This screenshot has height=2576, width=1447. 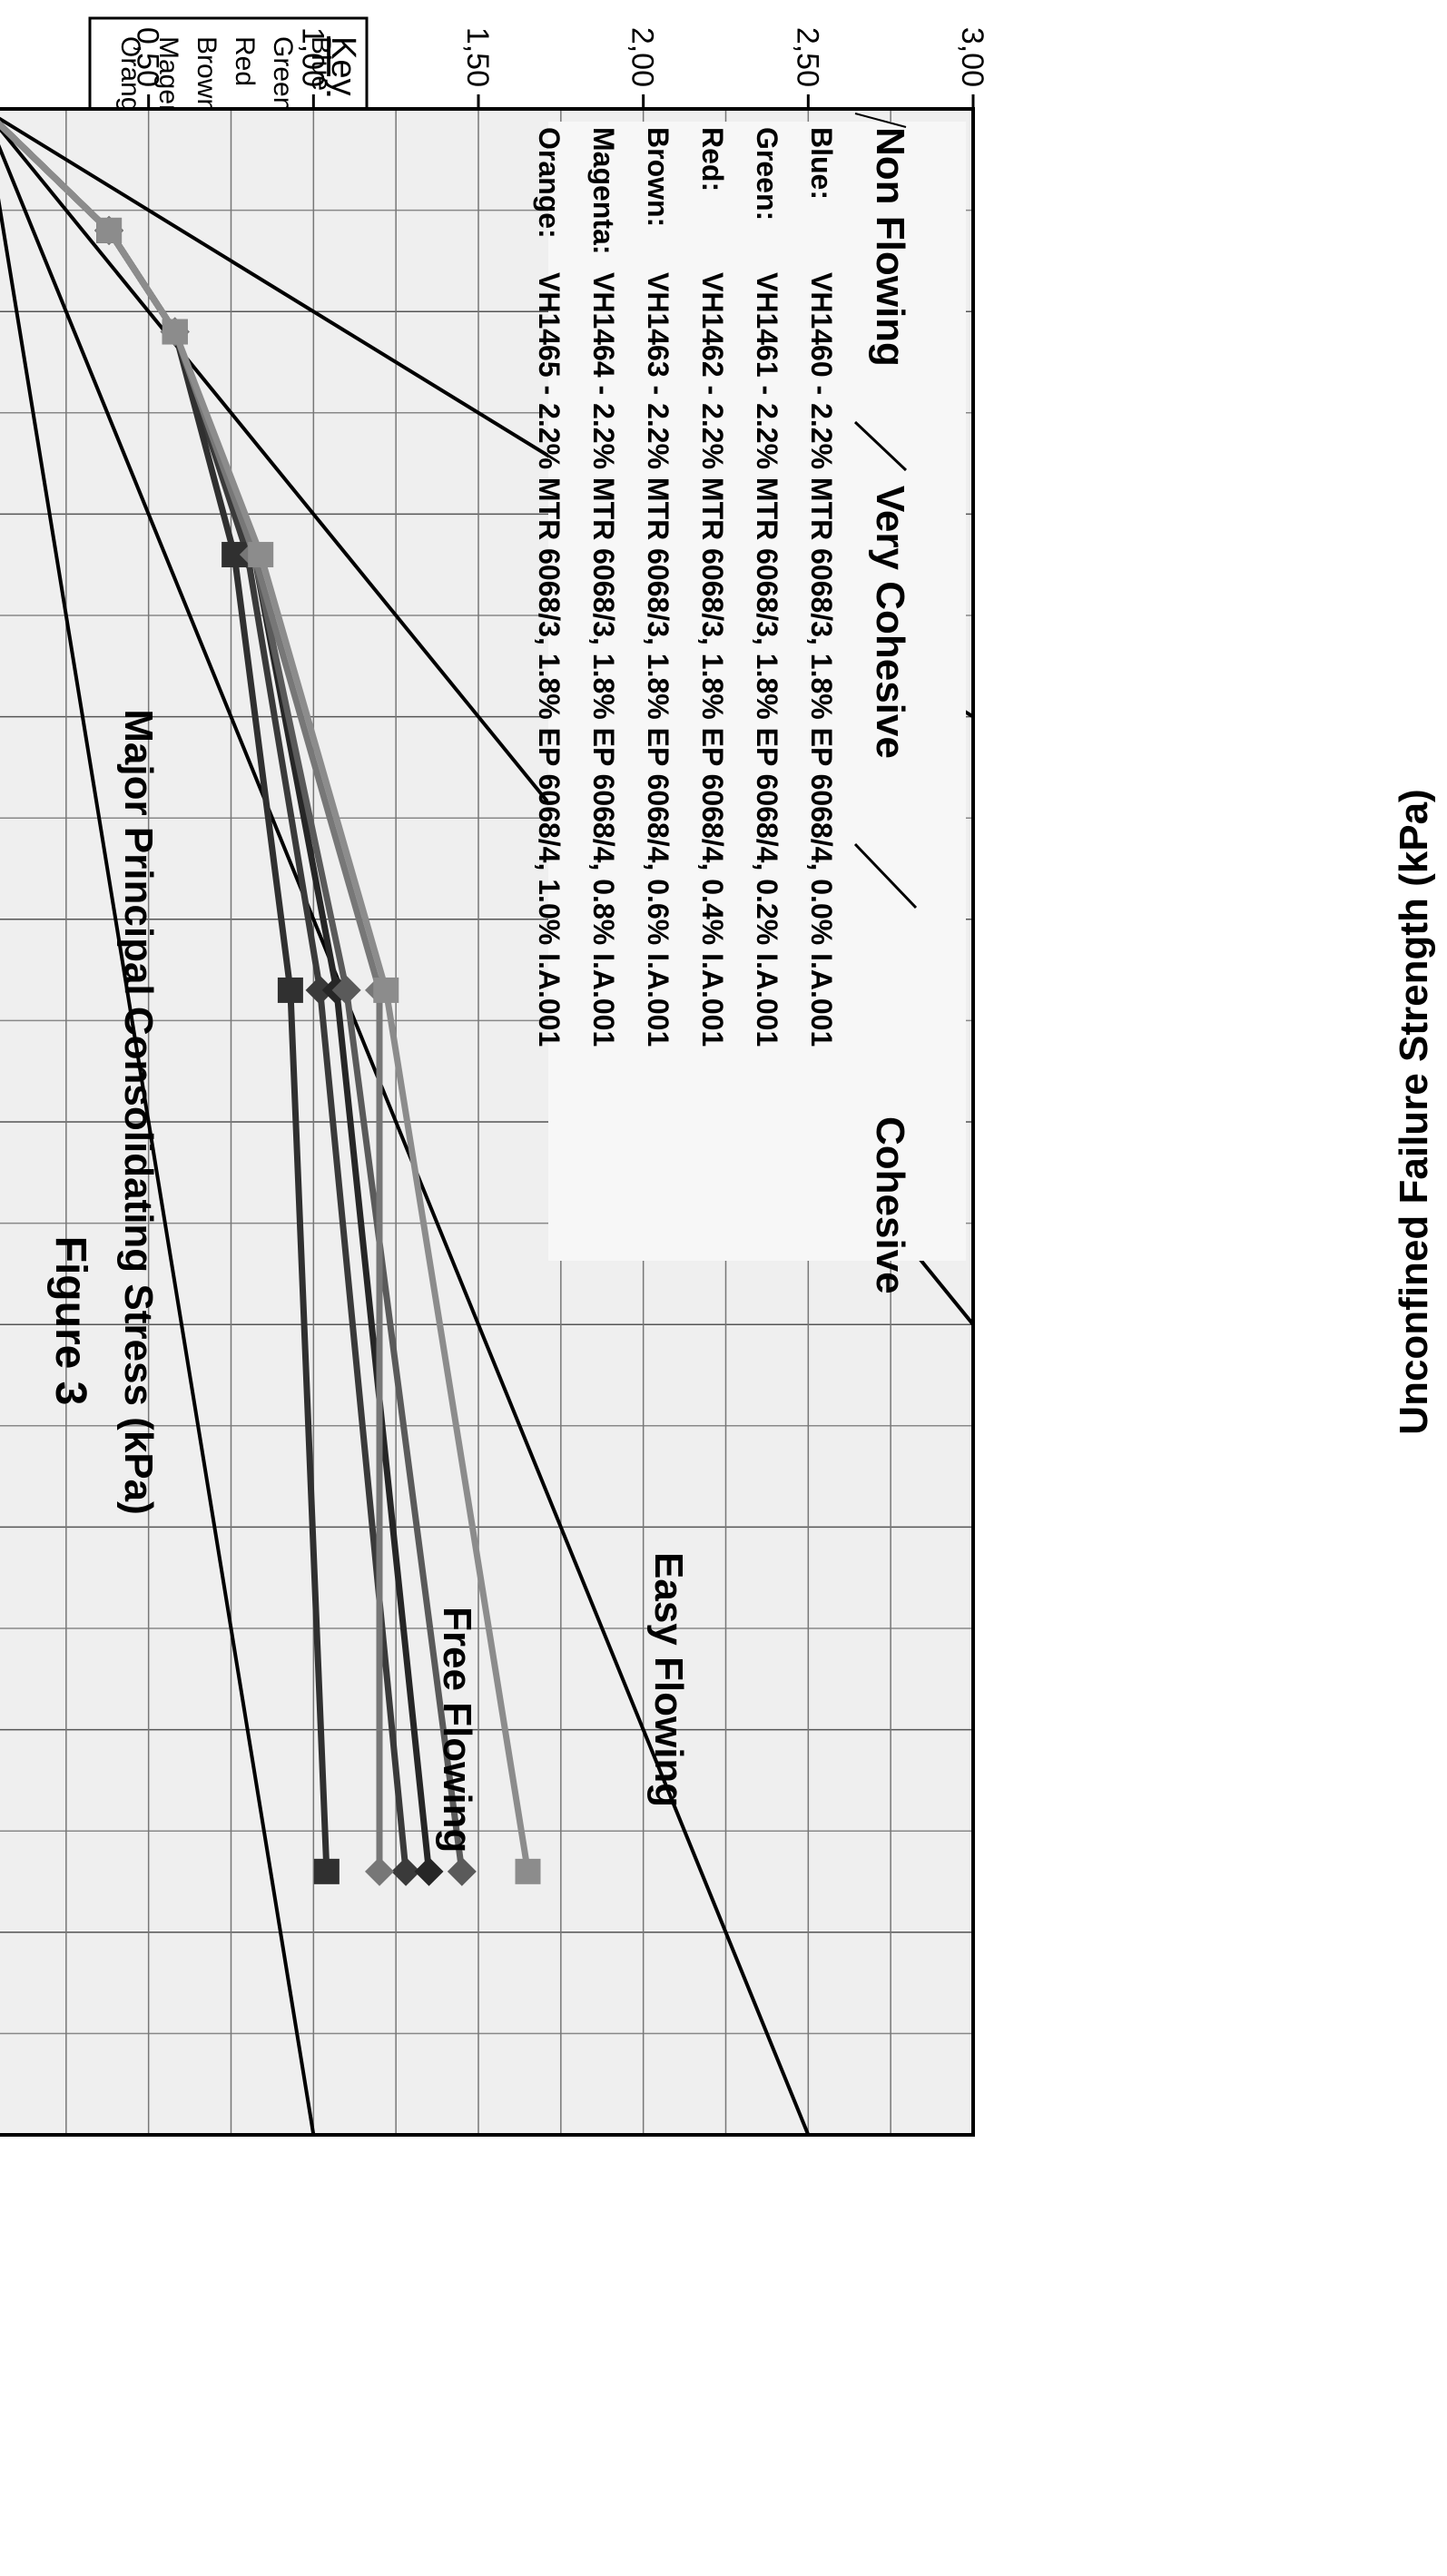 I want to click on y-tick-label: 2,50, so click(x=807, y=57).